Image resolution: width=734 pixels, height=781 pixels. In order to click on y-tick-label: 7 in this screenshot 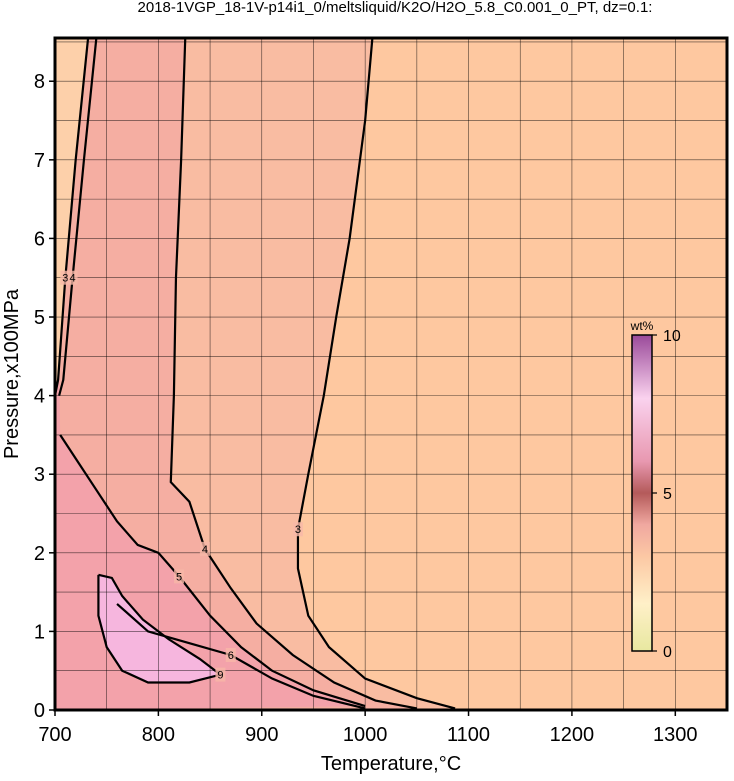, I will do `click(39, 161)`.